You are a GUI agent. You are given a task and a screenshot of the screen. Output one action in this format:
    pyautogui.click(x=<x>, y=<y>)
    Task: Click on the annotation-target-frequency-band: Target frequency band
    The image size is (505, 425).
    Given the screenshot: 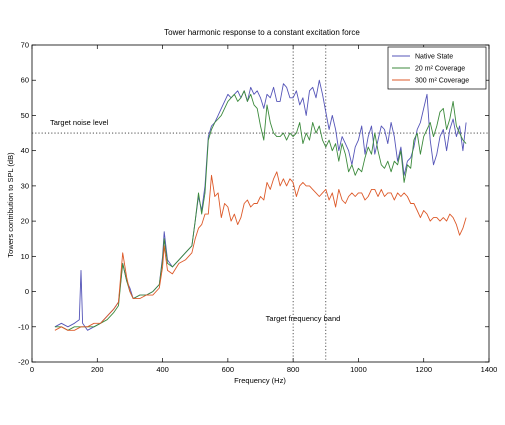 What is the action you would take?
    pyautogui.click(x=303, y=318)
    